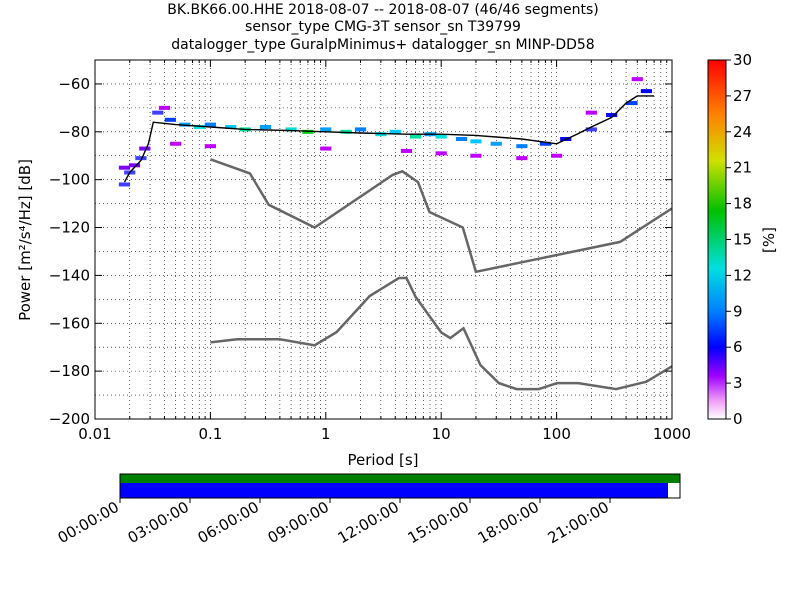 This screenshot has height=600, width=800. I want to click on y-axis-label: Power [m²/s⁴/Hz] [dB], so click(25, 240).